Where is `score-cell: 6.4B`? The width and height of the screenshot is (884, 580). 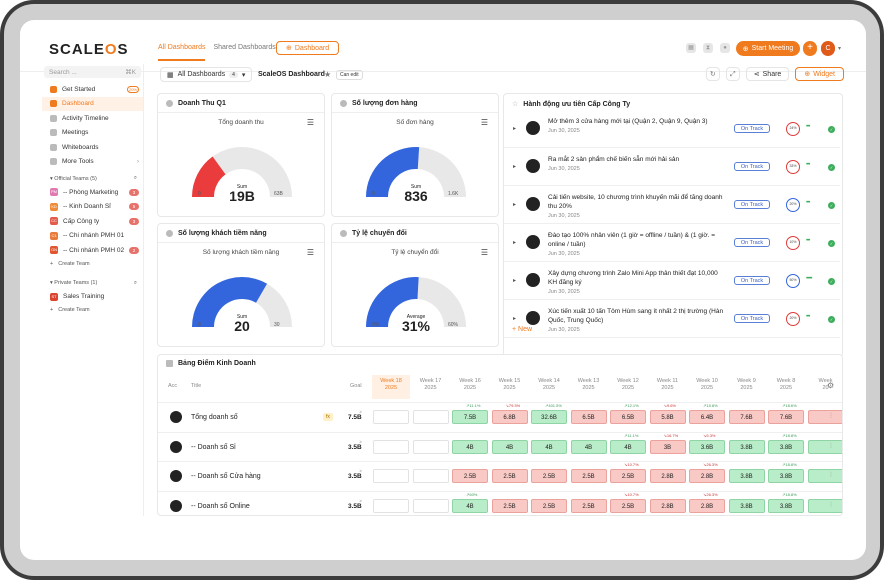 score-cell: 6.4B is located at coordinates (707, 417).